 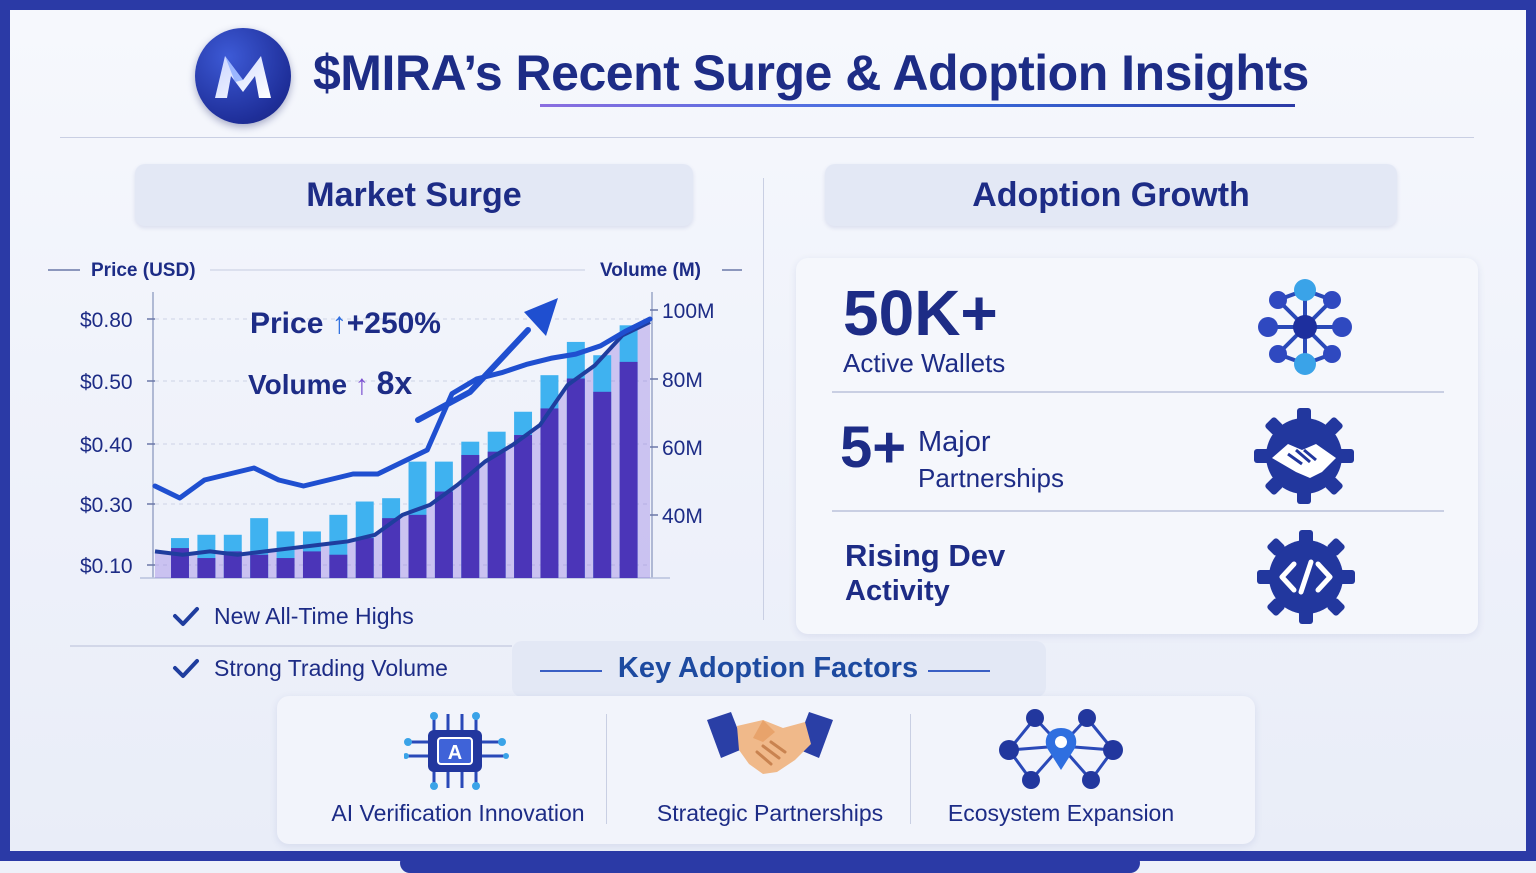 What do you see at coordinates (366, 384) in the screenshot?
I see `volume-change-arrow: ↑` at bounding box center [366, 384].